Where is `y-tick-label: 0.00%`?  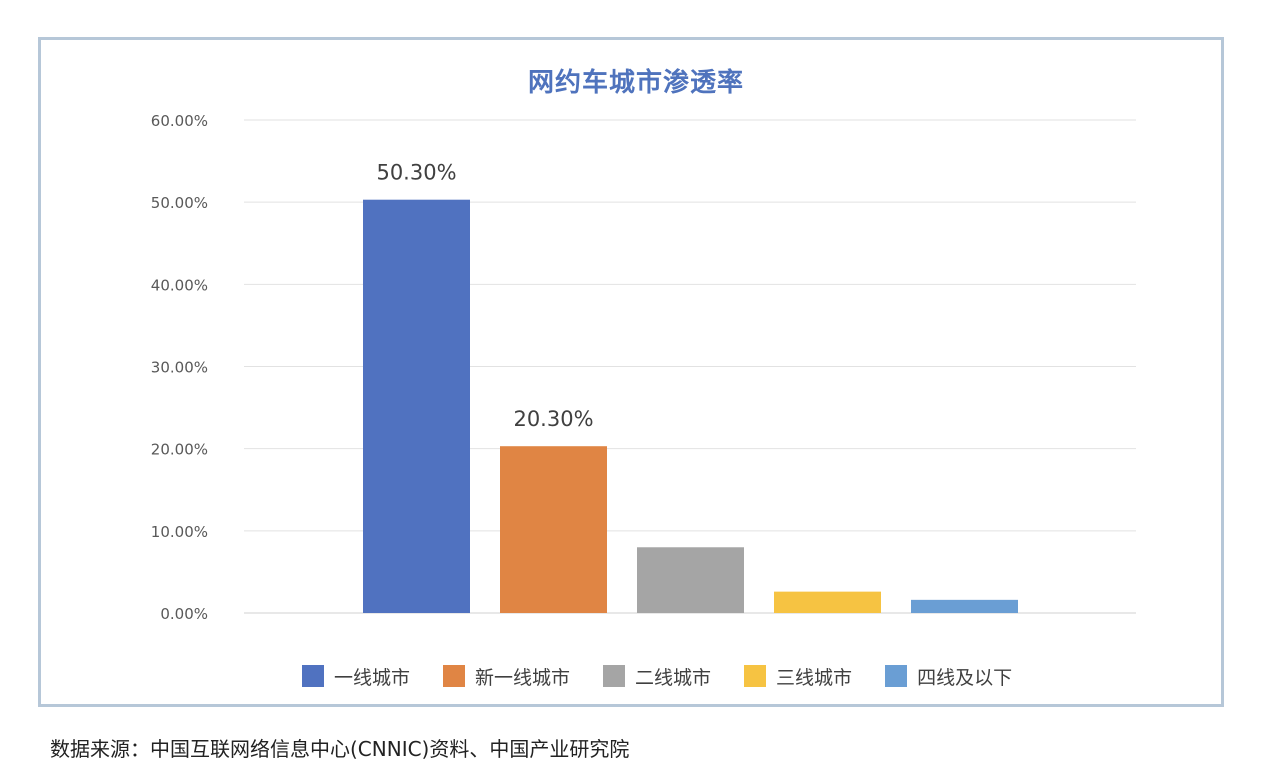
y-tick-label: 0.00% is located at coordinates (184, 614).